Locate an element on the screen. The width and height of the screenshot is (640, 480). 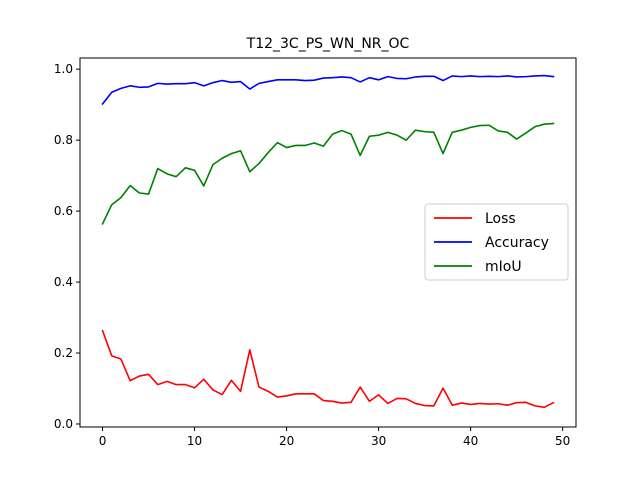
x-tick-label: 0 is located at coordinates (103, 441).